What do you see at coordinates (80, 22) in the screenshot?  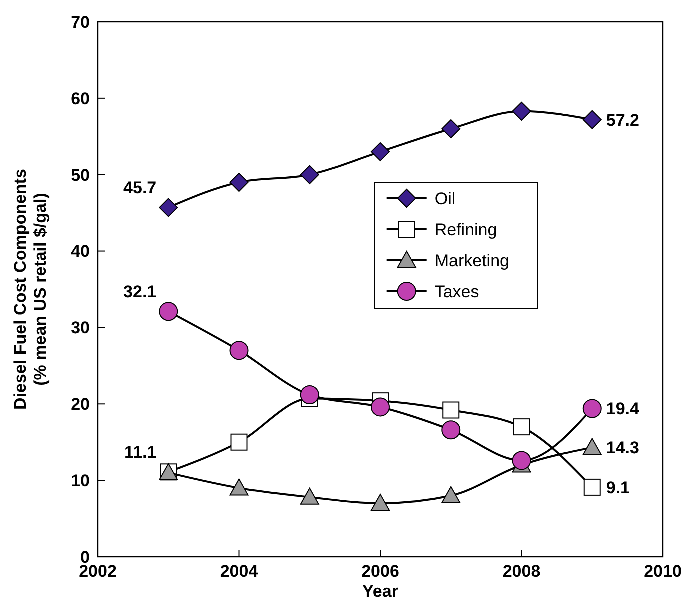 I see `y-tick-label: 70` at bounding box center [80, 22].